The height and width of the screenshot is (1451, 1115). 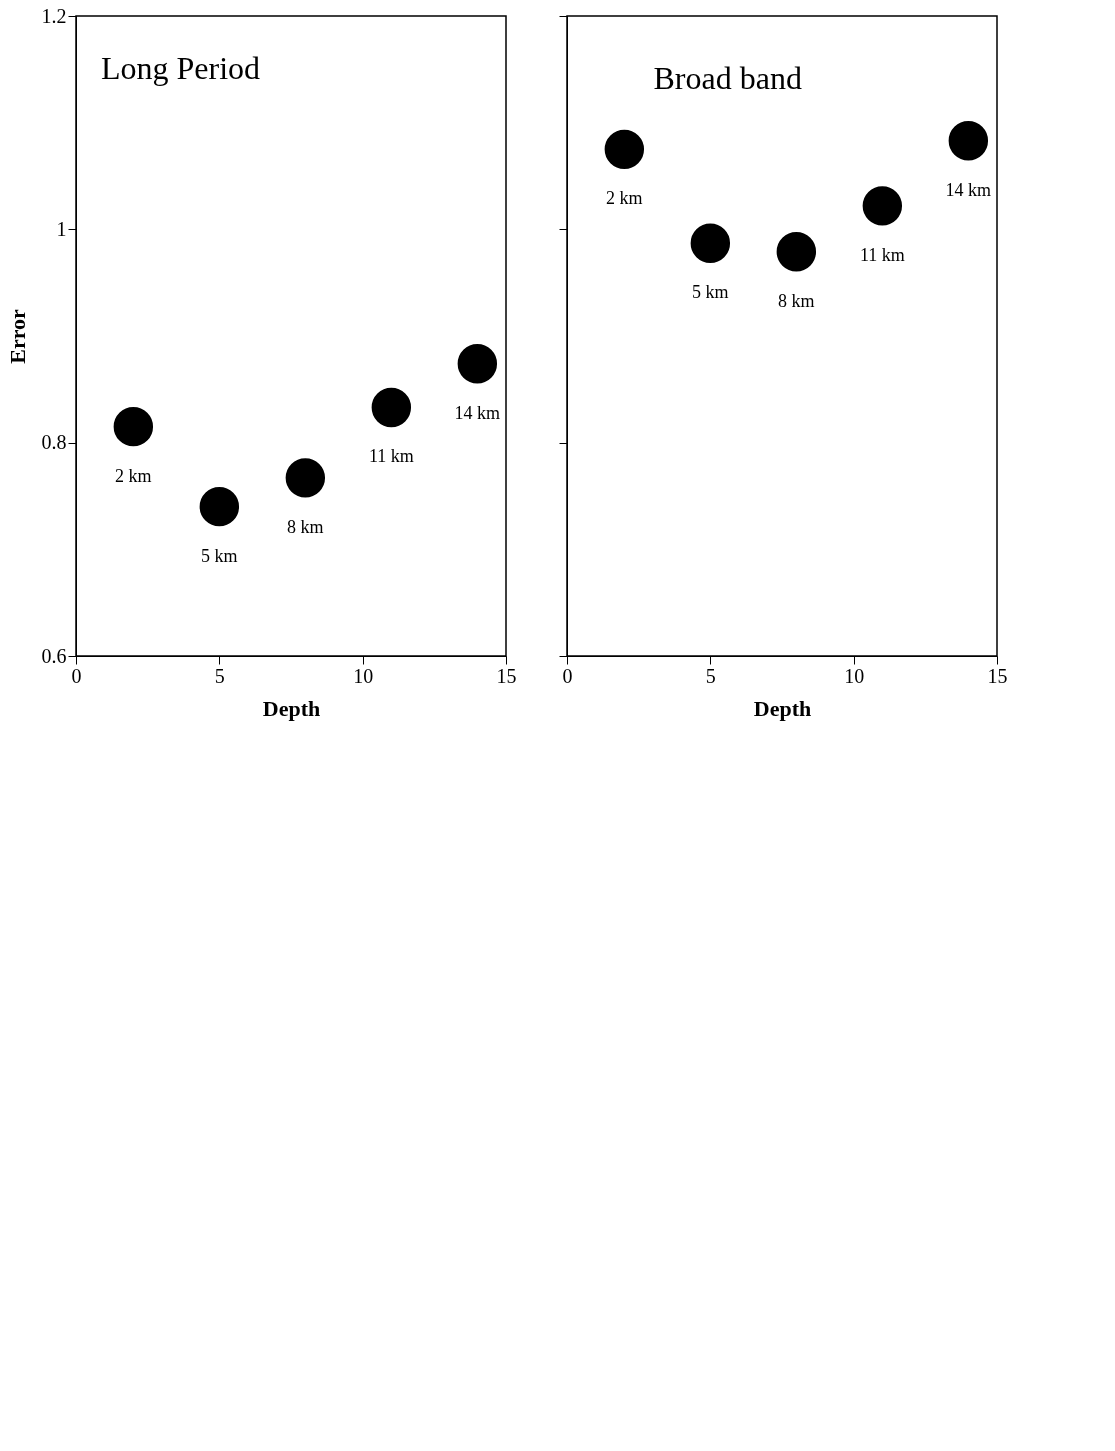 I want to click on y-tick-label: 1.2, so click(x=54, y=15).